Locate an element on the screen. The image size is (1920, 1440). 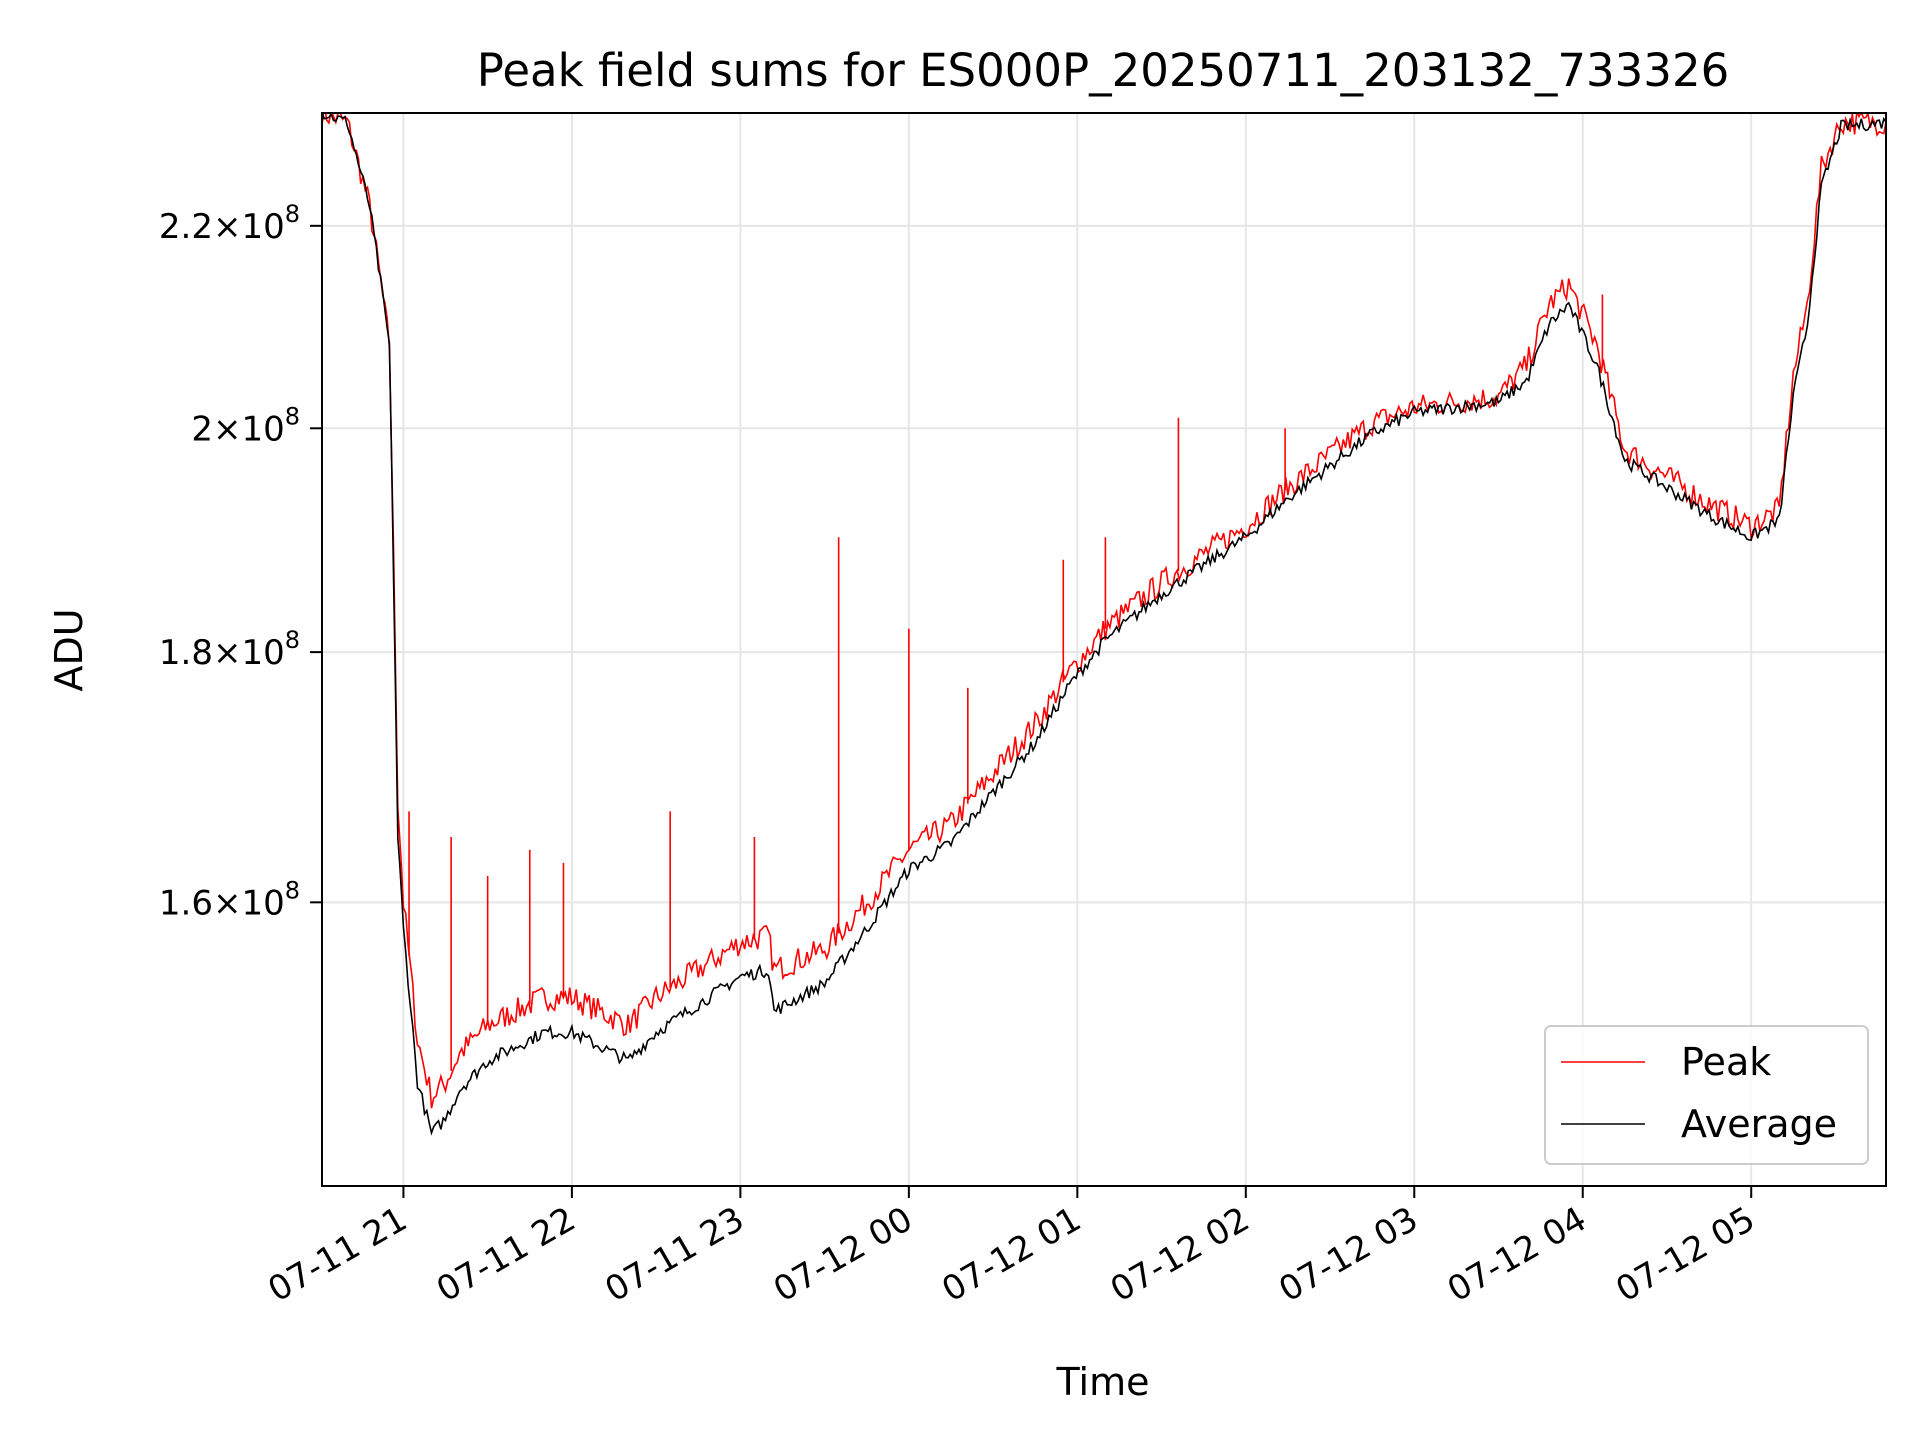
y-tick-label: 1.6×10⁸ is located at coordinates (229, 899).